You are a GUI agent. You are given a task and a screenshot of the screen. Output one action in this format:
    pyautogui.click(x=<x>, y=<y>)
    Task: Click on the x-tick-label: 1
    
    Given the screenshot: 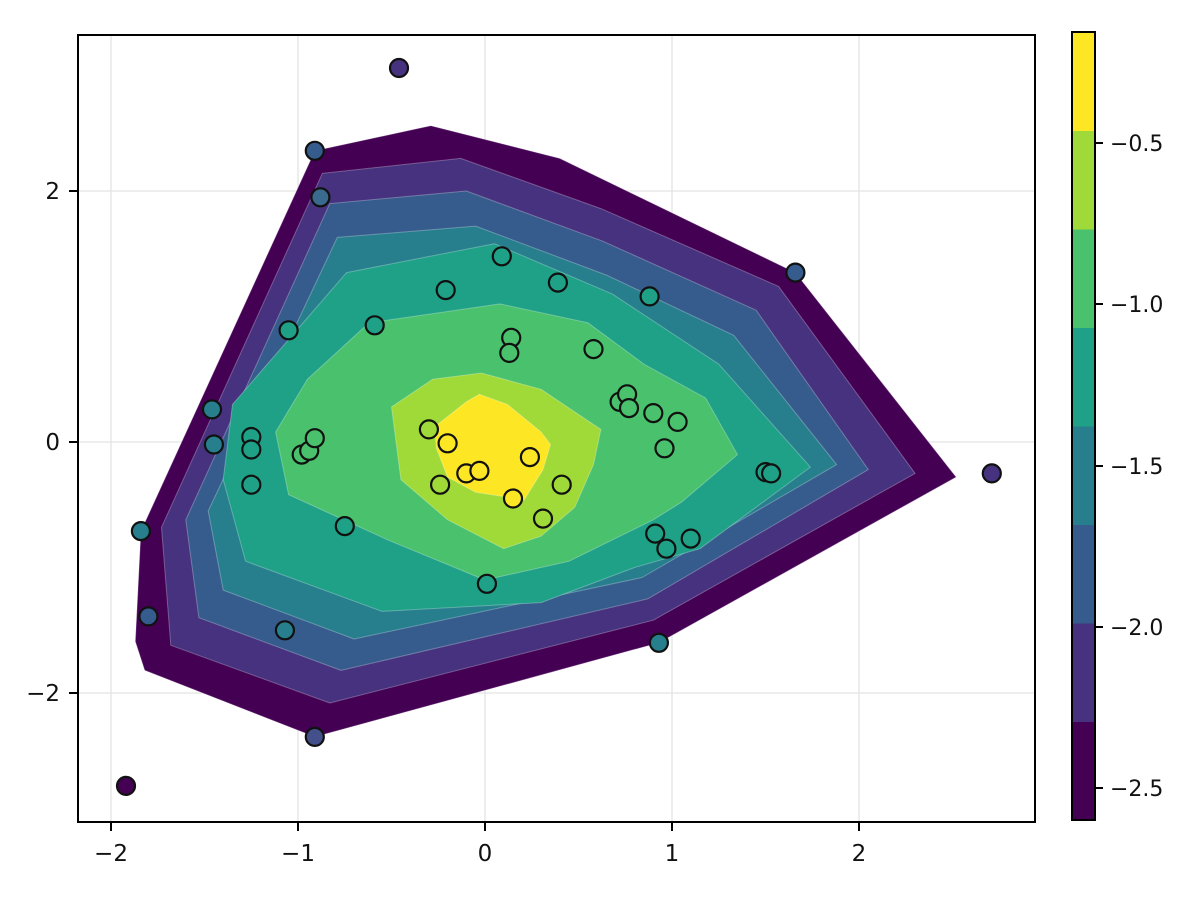 What is the action you would take?
    pyautogui.click(x=672, y=854)
    